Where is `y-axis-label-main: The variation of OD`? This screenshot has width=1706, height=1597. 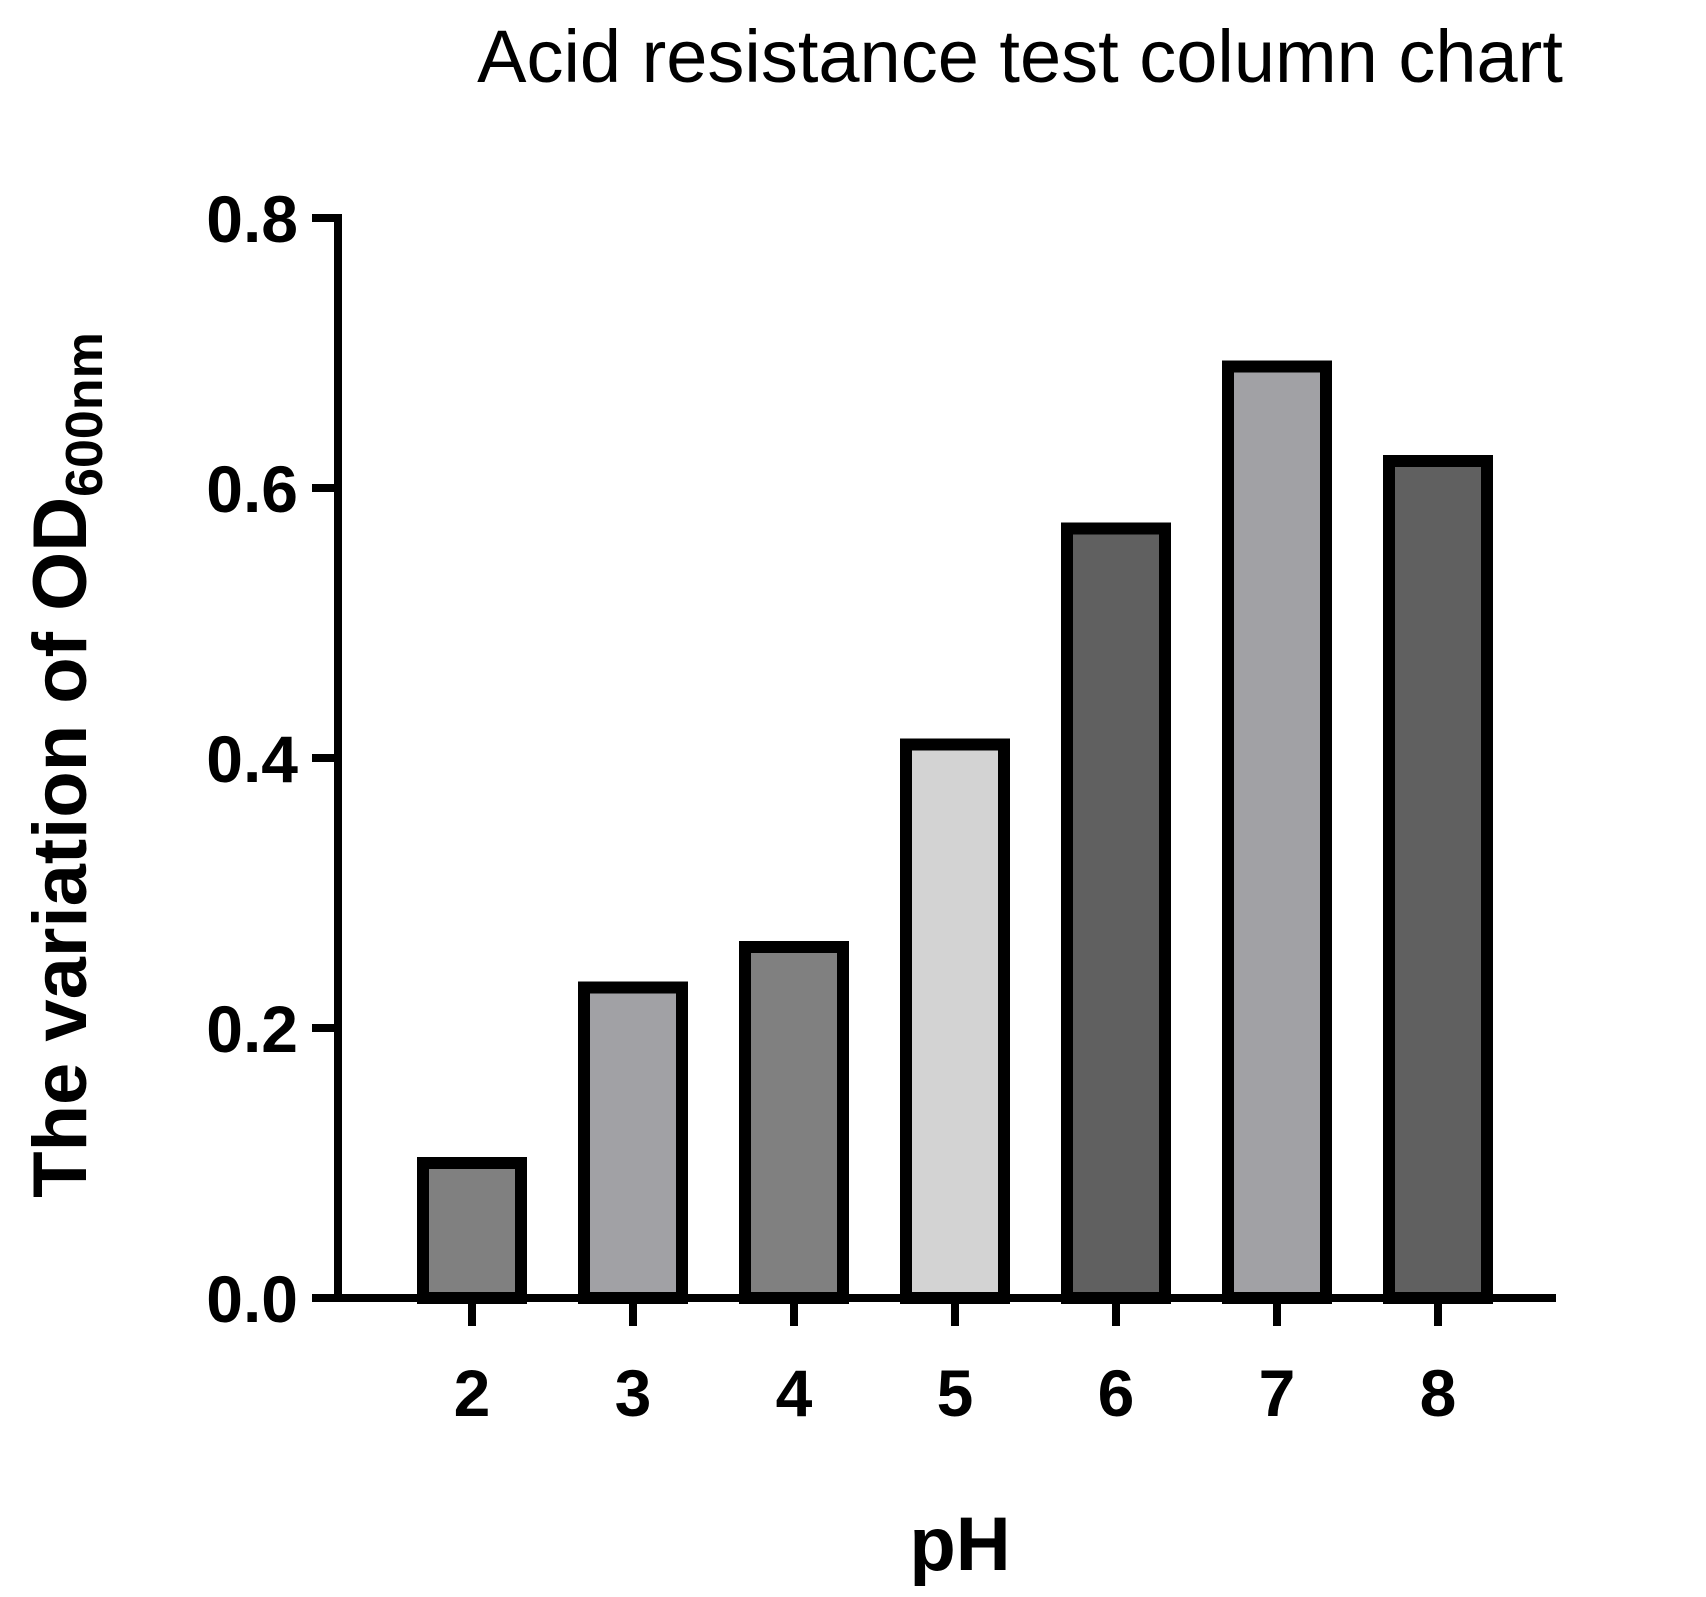
y-axis-label-main: The variation of OD is located at coordinates (60, 847).